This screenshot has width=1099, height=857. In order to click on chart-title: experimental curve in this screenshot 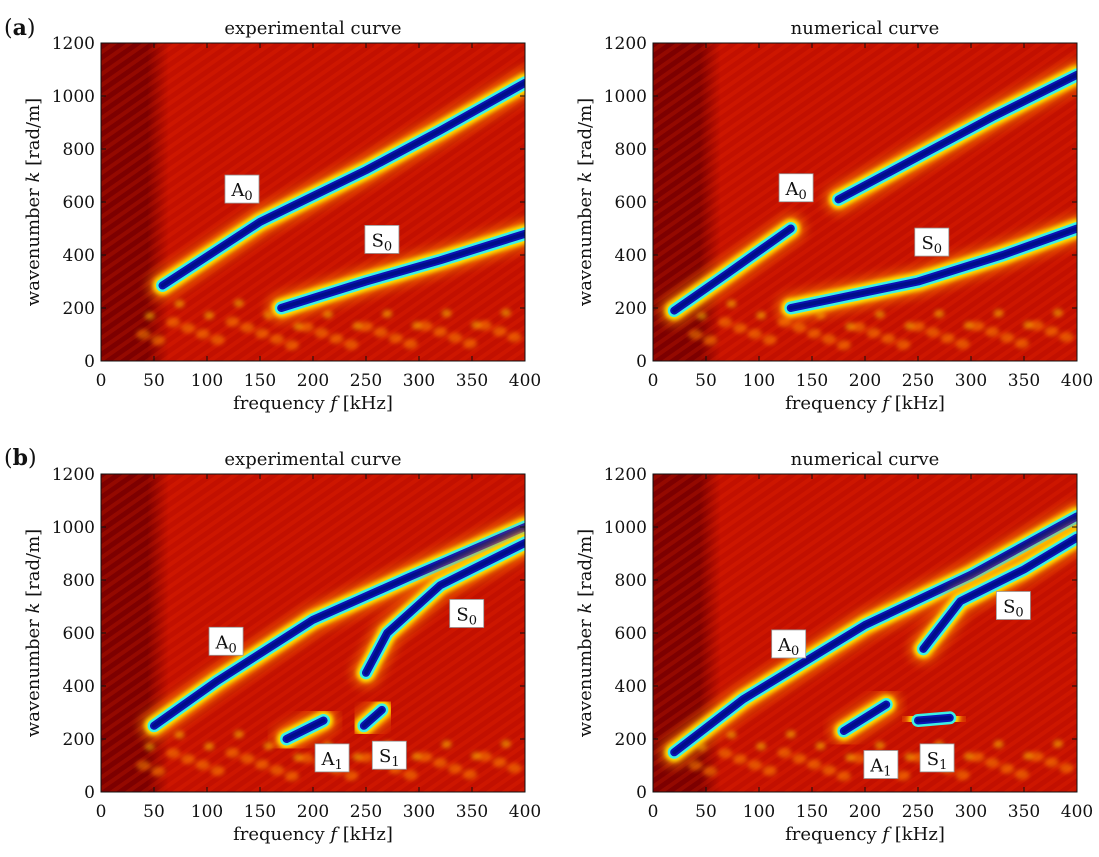, I will do `click(312, 28)`.